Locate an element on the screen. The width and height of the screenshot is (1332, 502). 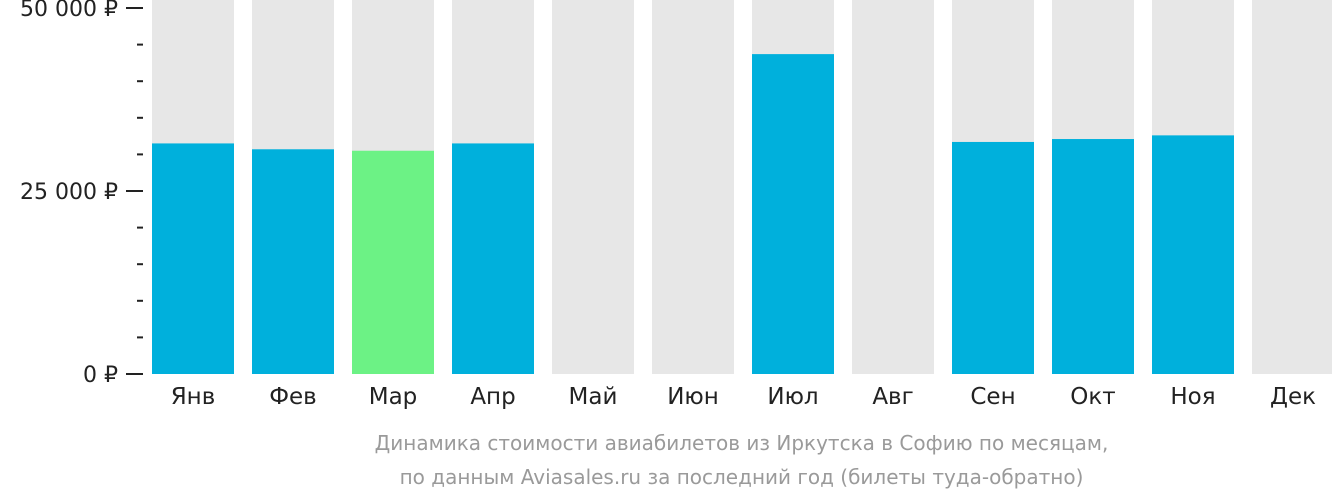
x-tick-label: Сен is located at coordinates (992, 397).